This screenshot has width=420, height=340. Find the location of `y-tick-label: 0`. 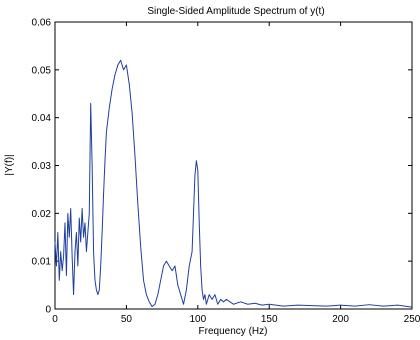

y-tick-label: 0 is located at coordinates (48, 310).